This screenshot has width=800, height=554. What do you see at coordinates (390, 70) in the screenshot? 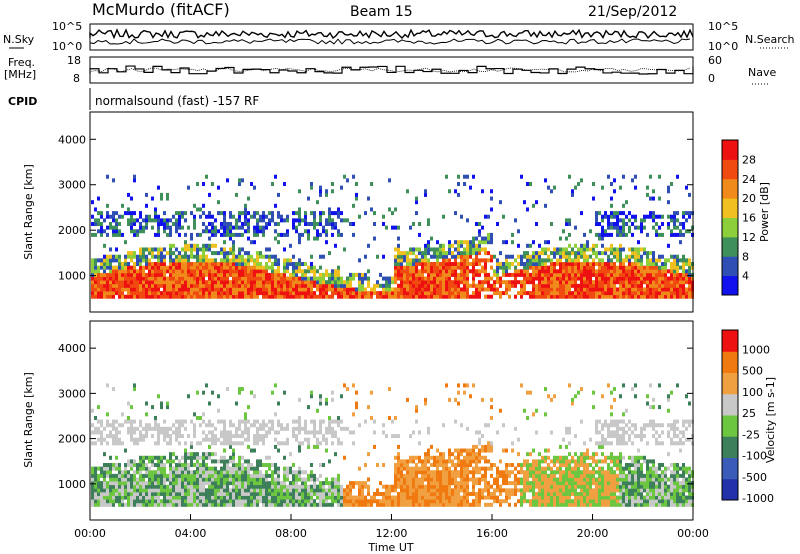
I see `nave-line` at bounding box center [390, 70].